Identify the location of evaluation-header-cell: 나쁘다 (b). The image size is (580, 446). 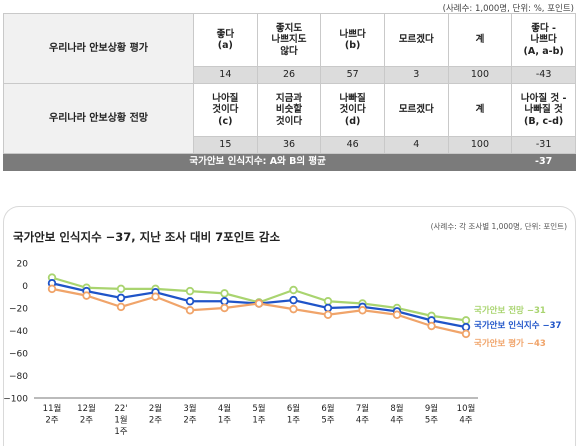
(352, 40).